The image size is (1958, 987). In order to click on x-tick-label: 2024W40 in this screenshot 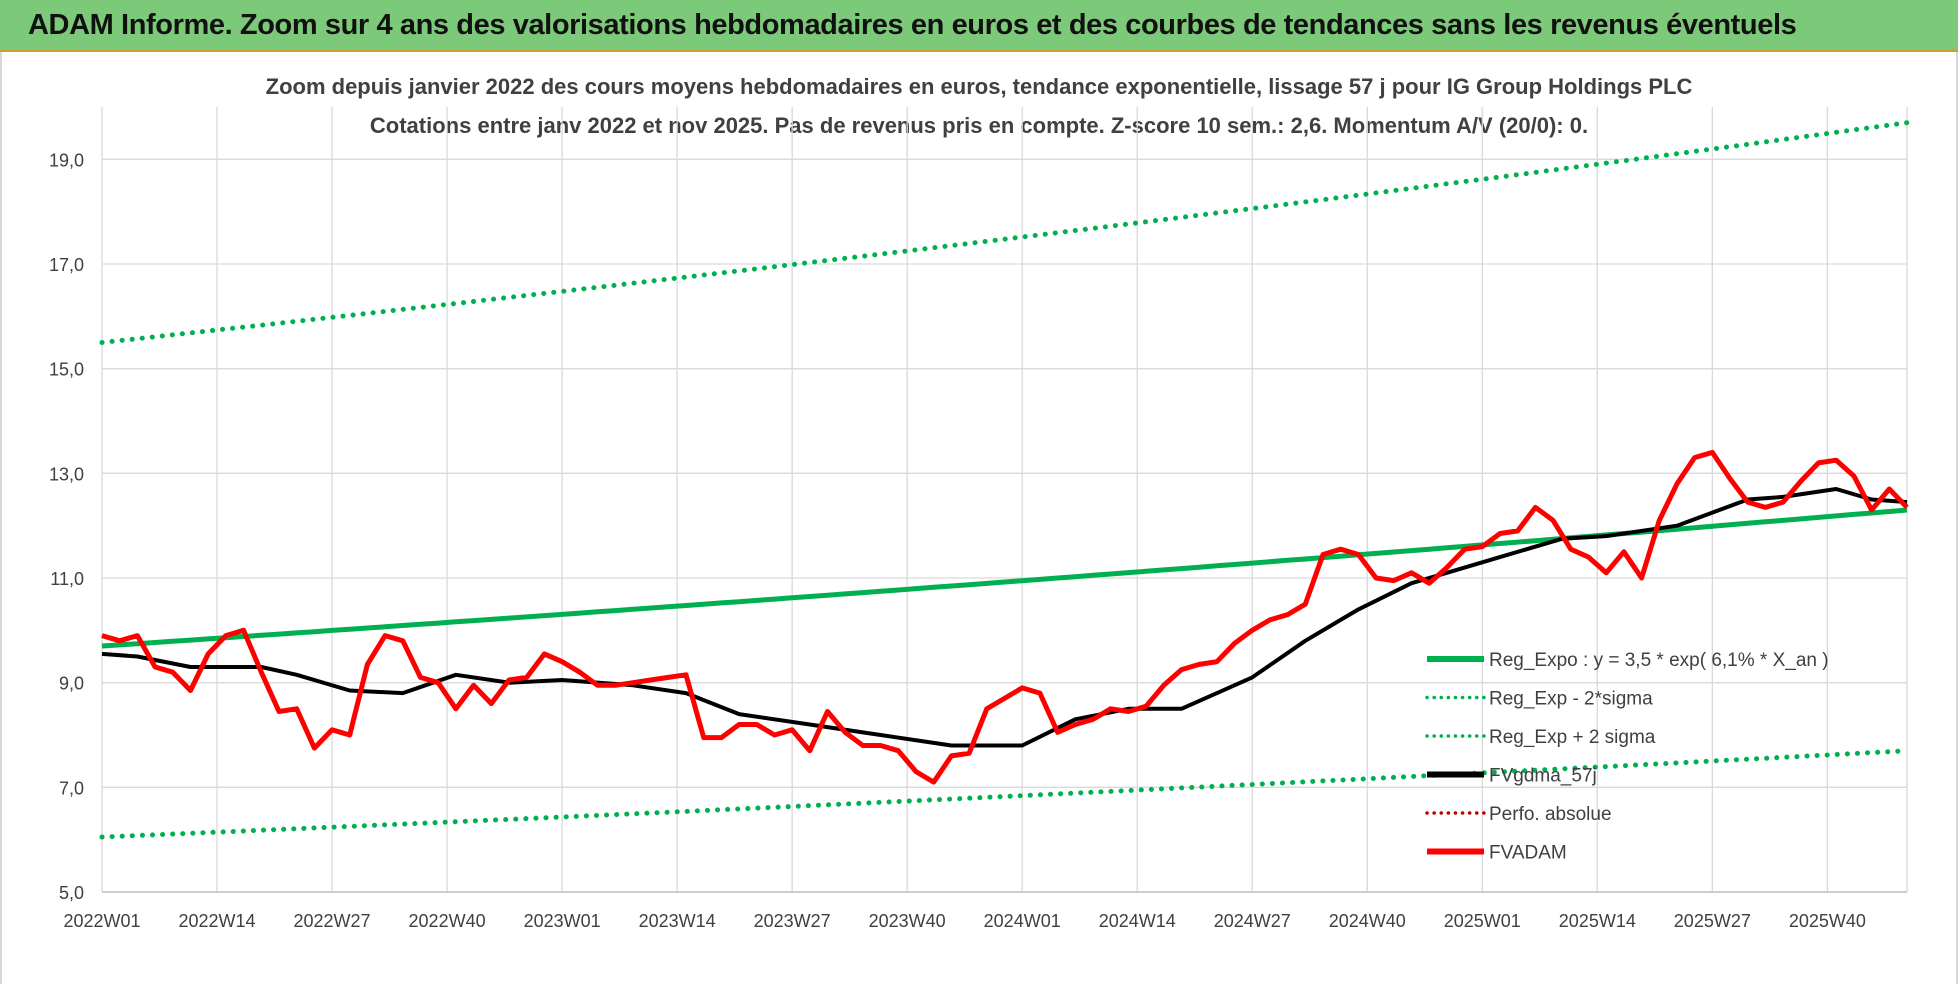, I will do `click(1367, 921)`.